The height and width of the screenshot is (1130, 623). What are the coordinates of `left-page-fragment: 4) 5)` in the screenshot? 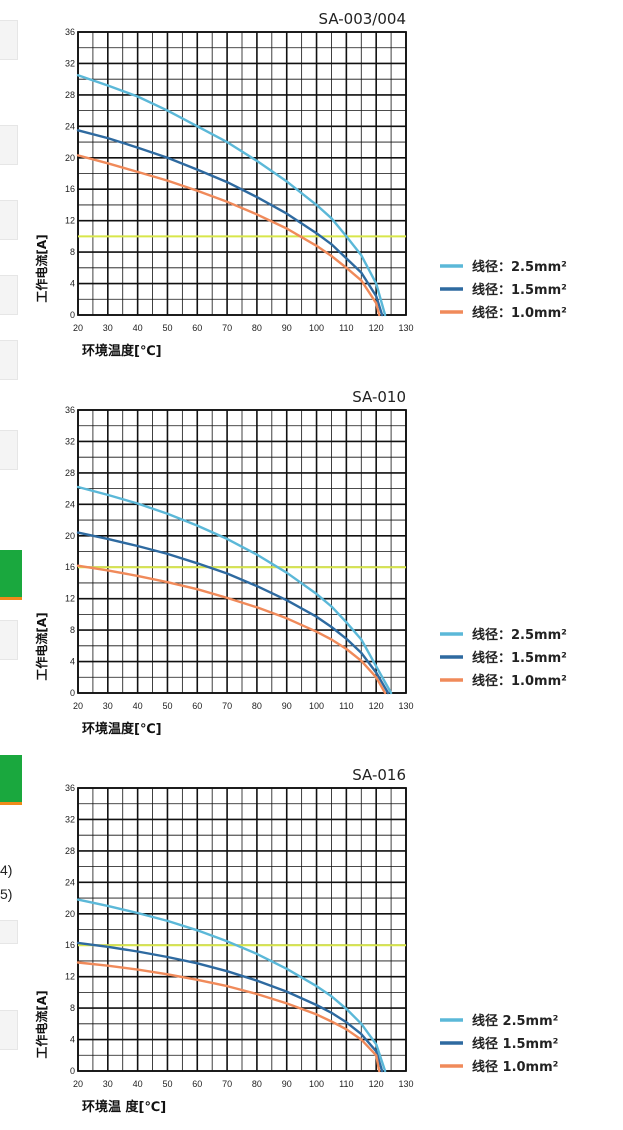 It's located at (13, 565).